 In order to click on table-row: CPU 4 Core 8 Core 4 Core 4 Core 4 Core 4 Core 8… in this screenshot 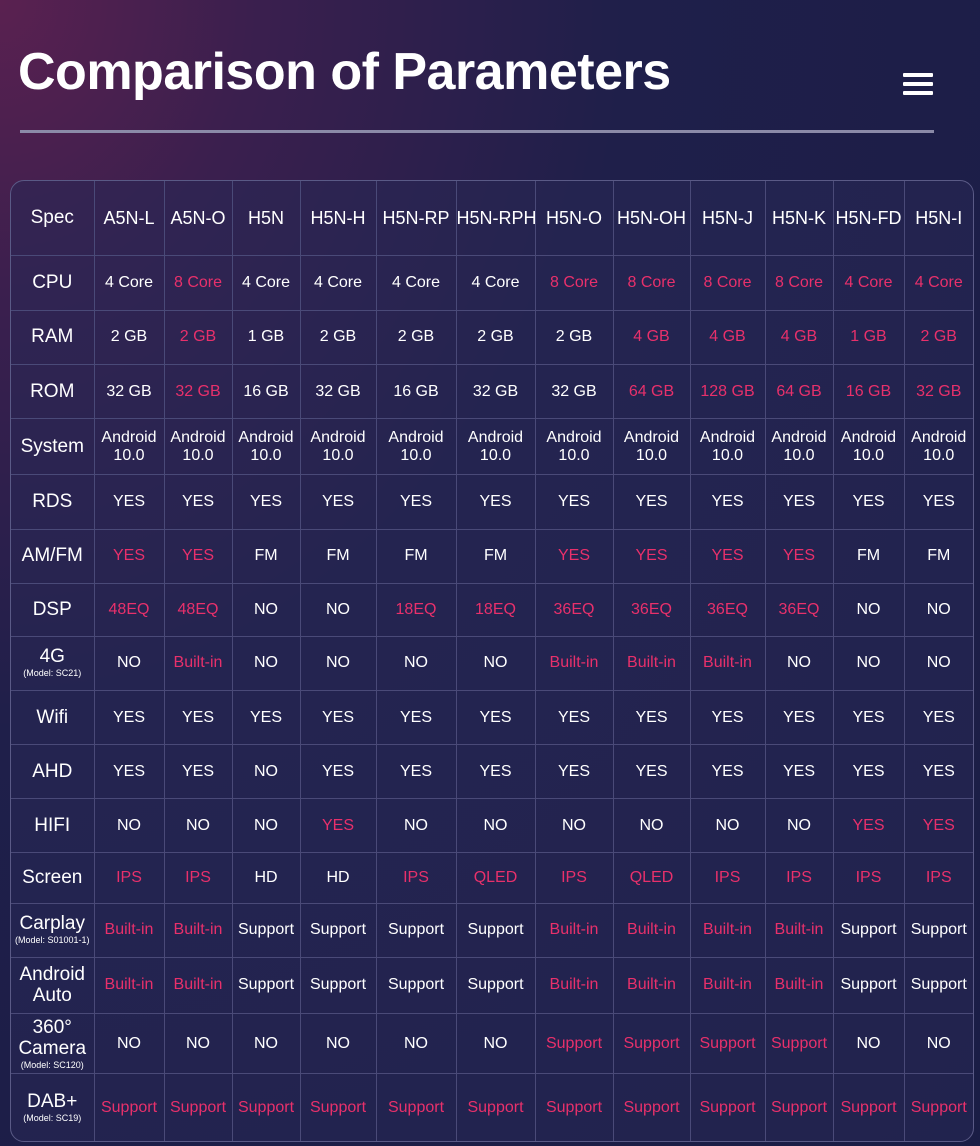, I will do `click(492, 282)`.